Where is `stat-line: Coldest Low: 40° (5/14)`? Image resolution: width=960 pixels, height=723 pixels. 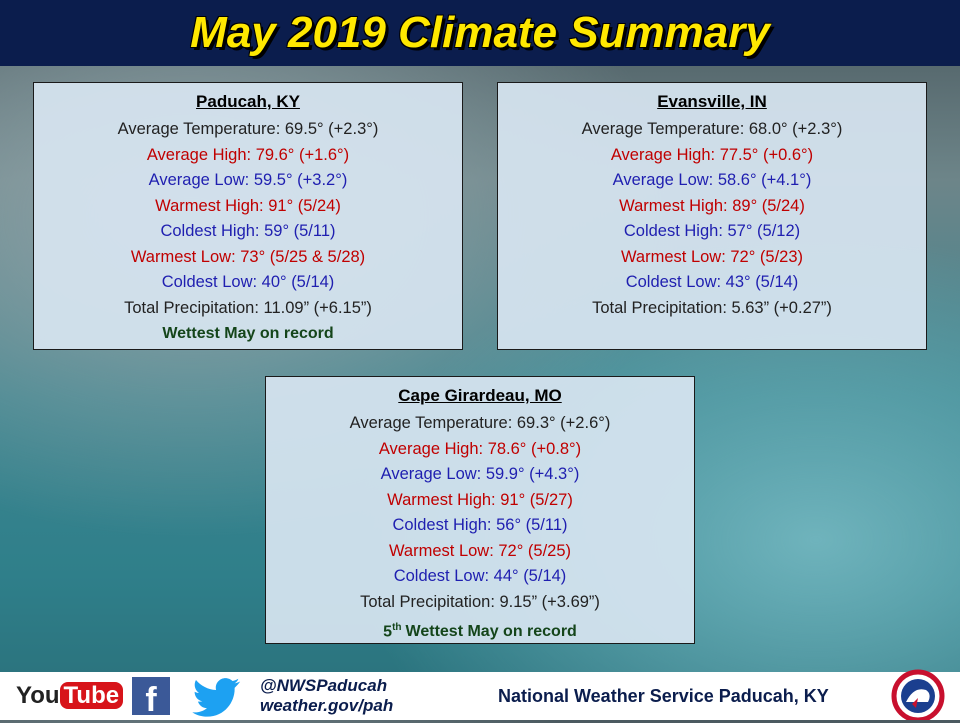 stat-line: Coldest Low: 40° (5/14) is located at coordinates (248, 282).